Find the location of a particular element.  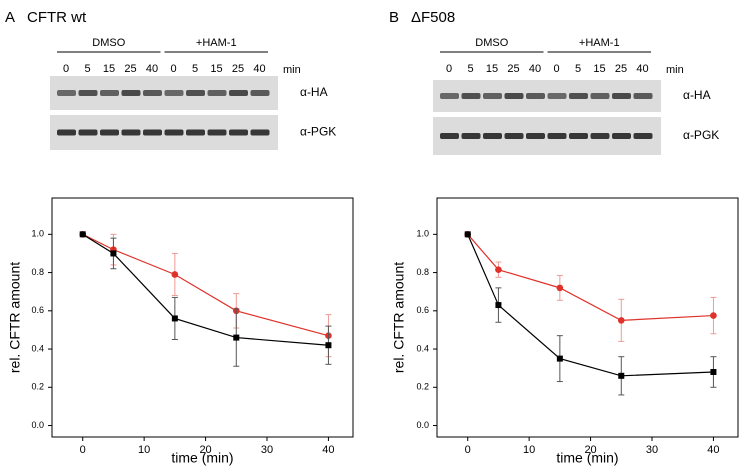

panel-label: A is located at coordinates (10, 17).